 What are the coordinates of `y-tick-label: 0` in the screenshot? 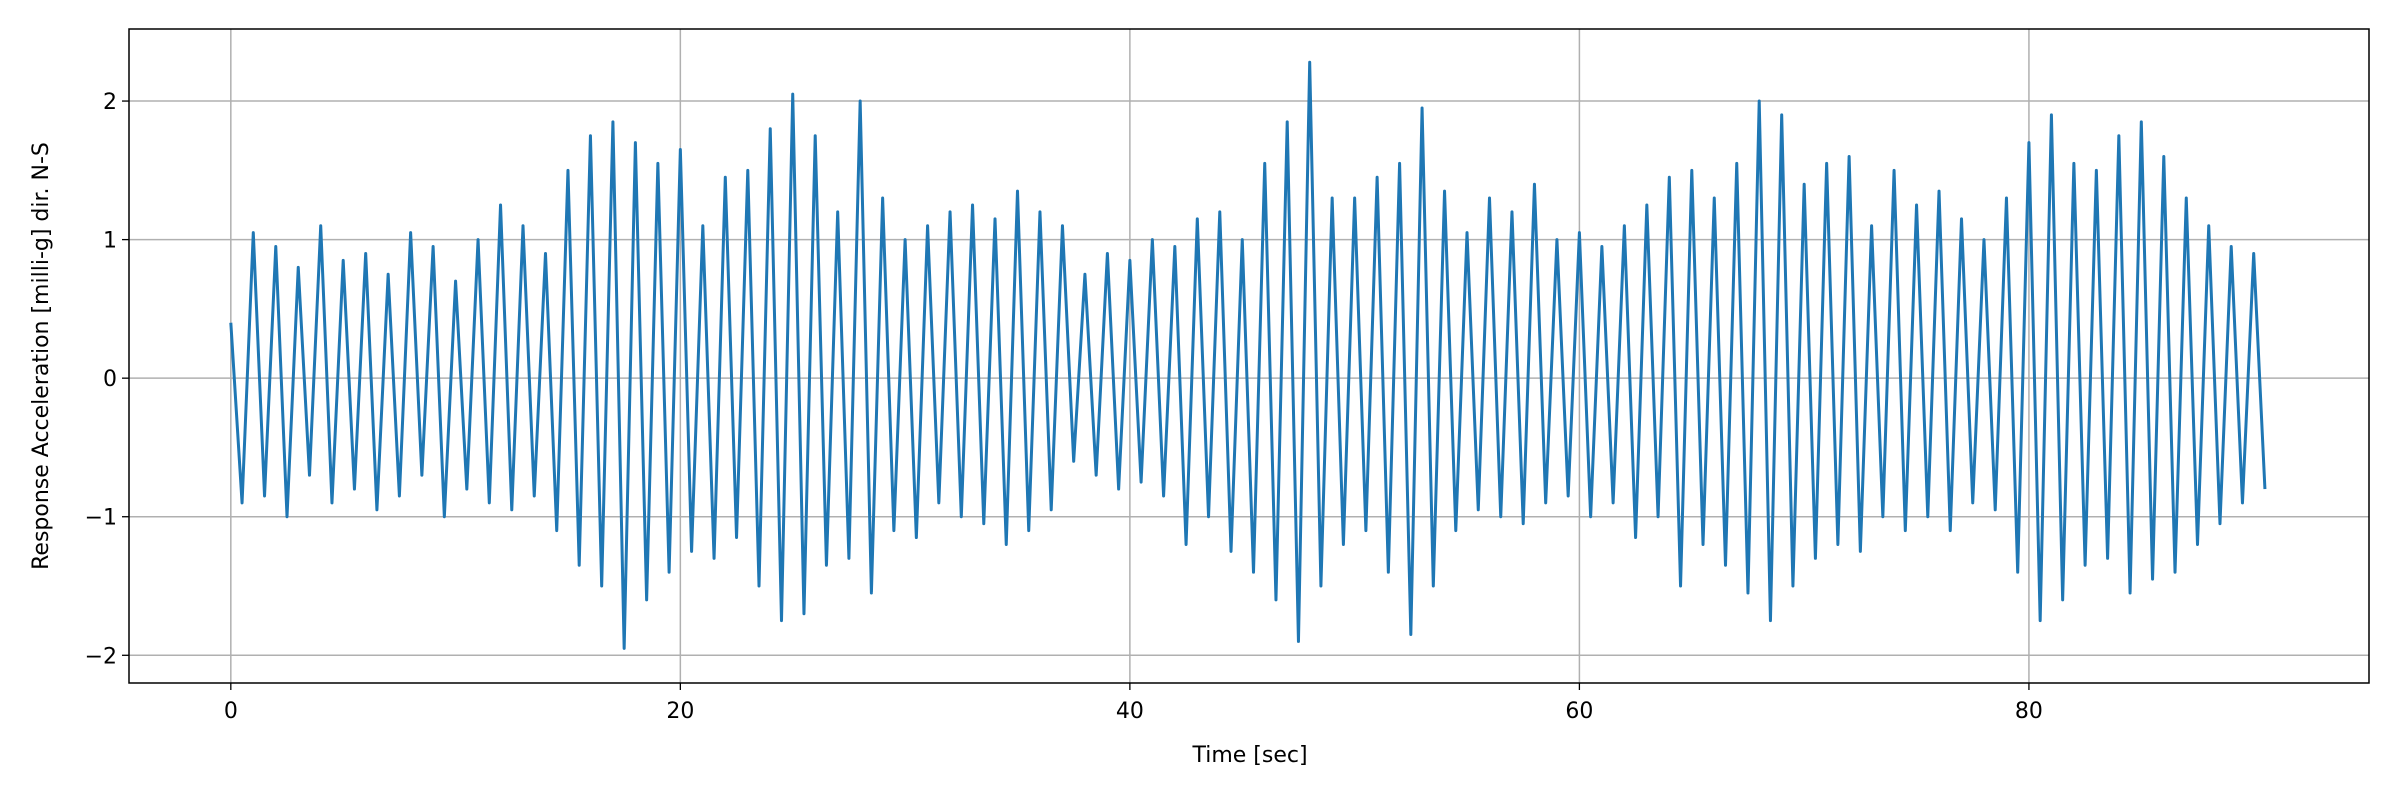 It's located at (110, 379).